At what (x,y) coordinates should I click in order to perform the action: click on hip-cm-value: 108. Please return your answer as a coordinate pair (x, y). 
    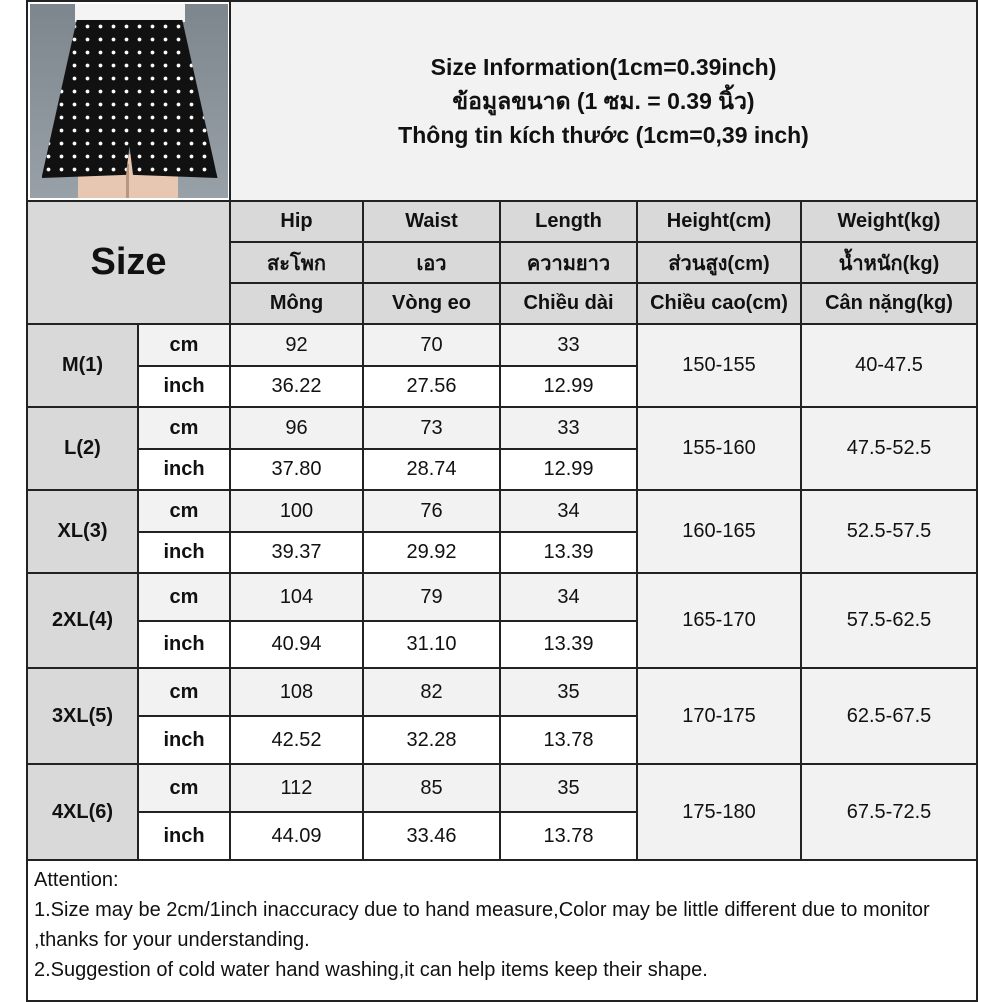
    Looking at the image, I should click on (296, 692).